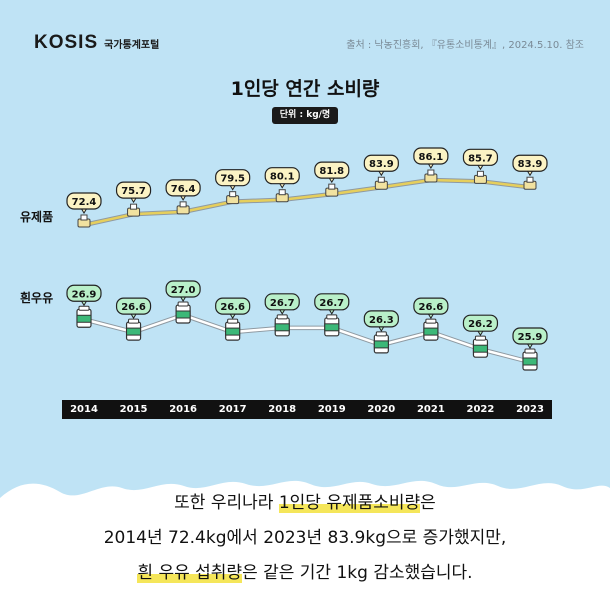  I want to click on white-milk-value-label: 26.2, so click(480, 324).